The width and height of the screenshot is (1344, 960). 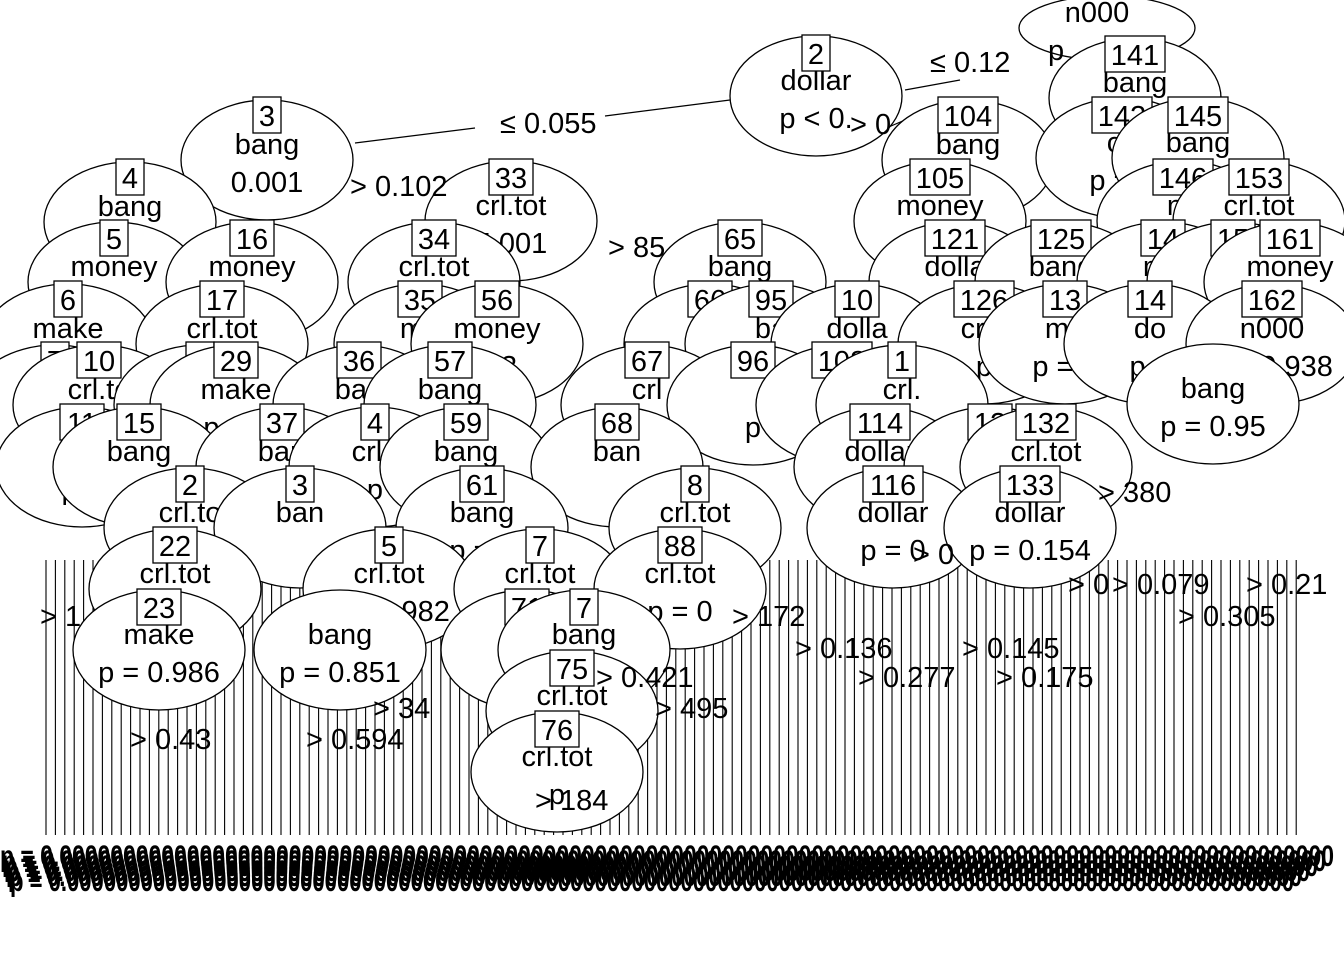 I want to click on edge-split-label: > 0.102, so click(x=399, y=187).